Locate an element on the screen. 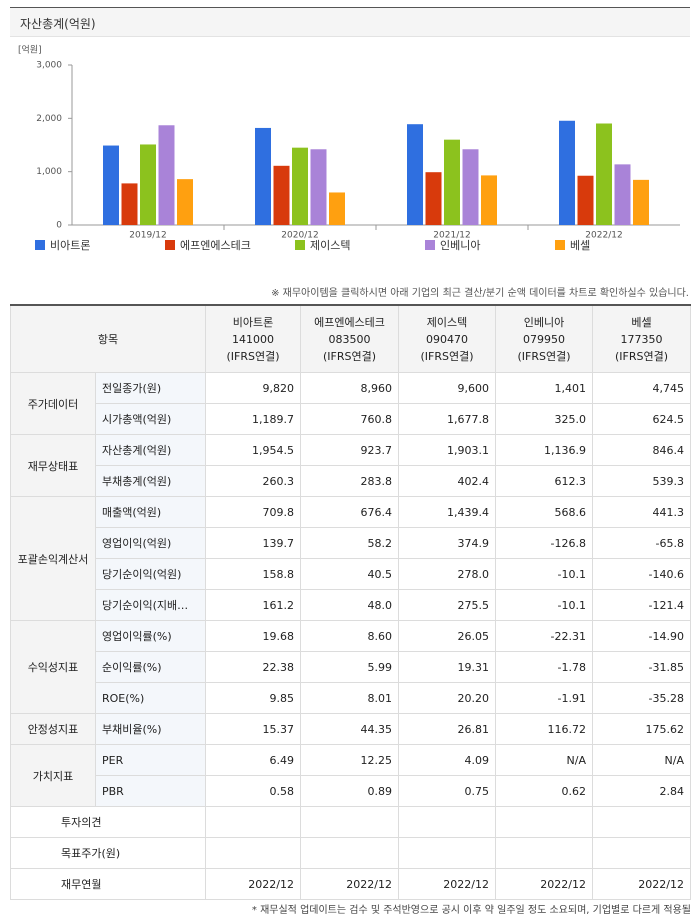  item-label: 부채총계(억원) is located at coordinates (150, 481).